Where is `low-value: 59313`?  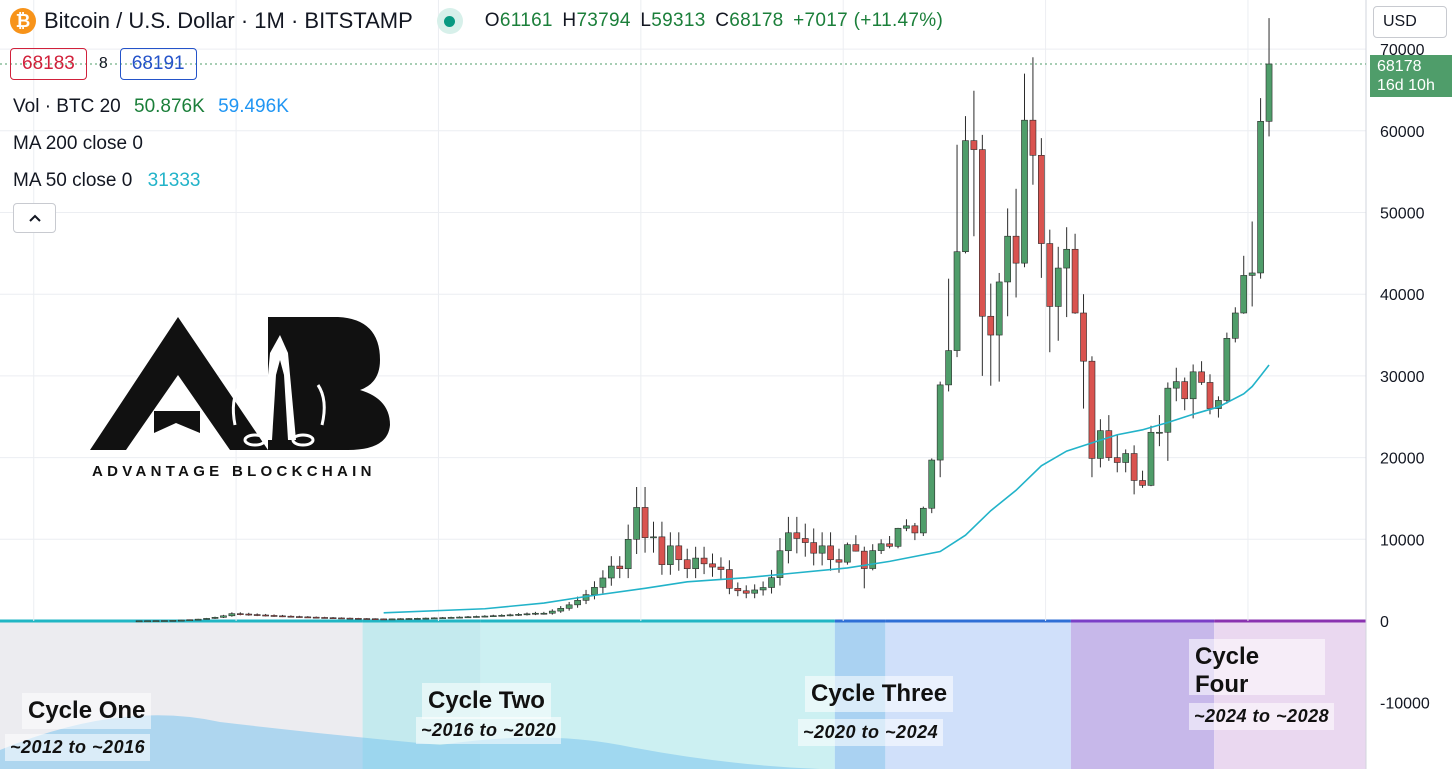
low-value: 59313 is located at coordinates (678, 20).